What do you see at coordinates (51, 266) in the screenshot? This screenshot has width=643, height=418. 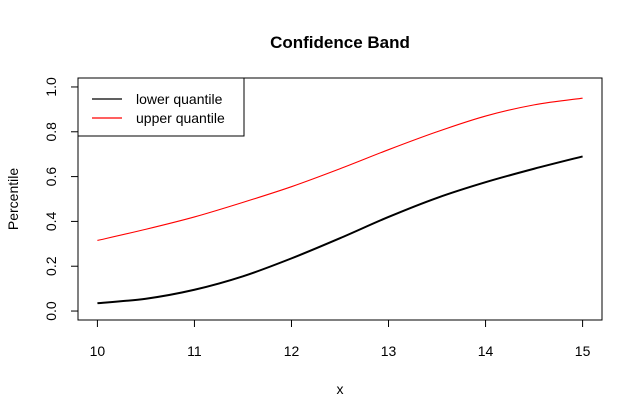 I see `y-tick-label: 0.2` at bounding box center [51, 266].